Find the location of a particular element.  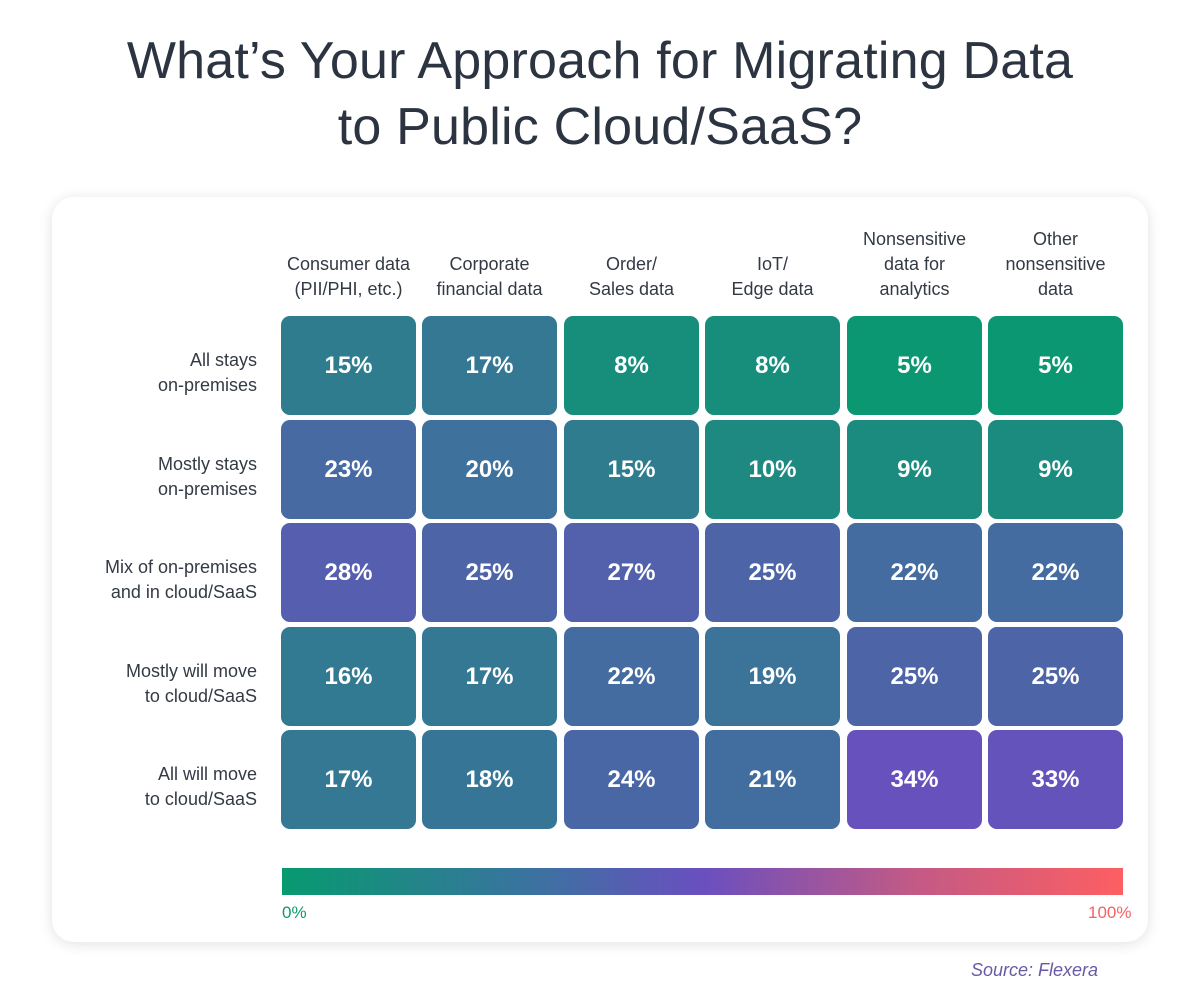

cell-value-label: 18% is located at coordinates (489, 779).